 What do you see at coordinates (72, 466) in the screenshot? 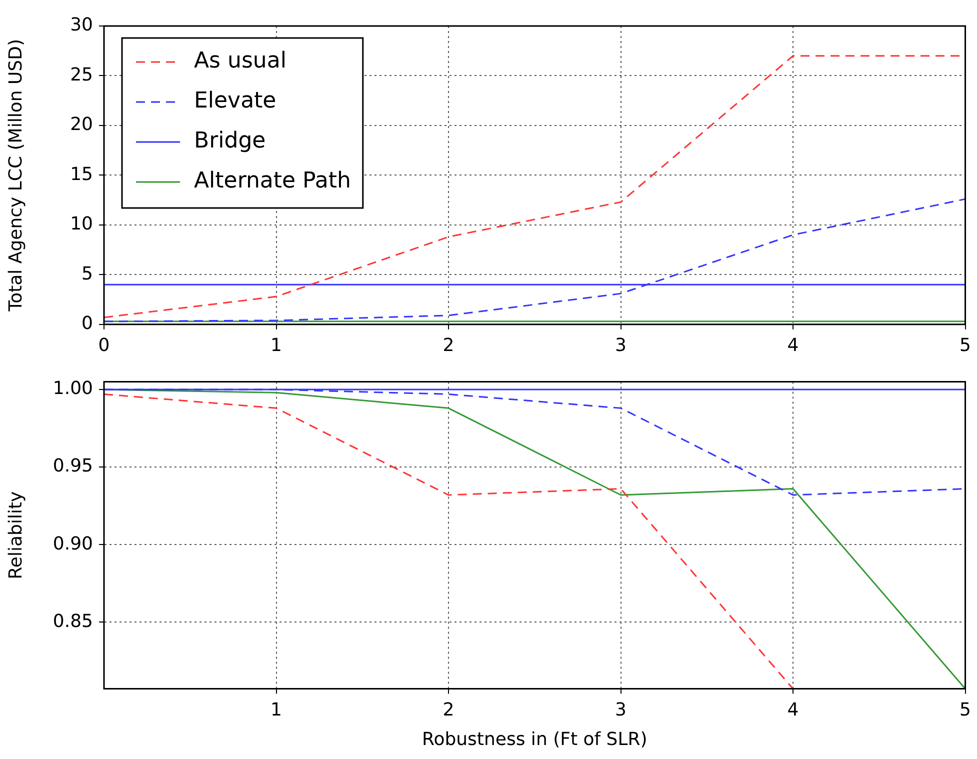
I see `y-tick-label: 0.95` at bounding box center [72, 466].